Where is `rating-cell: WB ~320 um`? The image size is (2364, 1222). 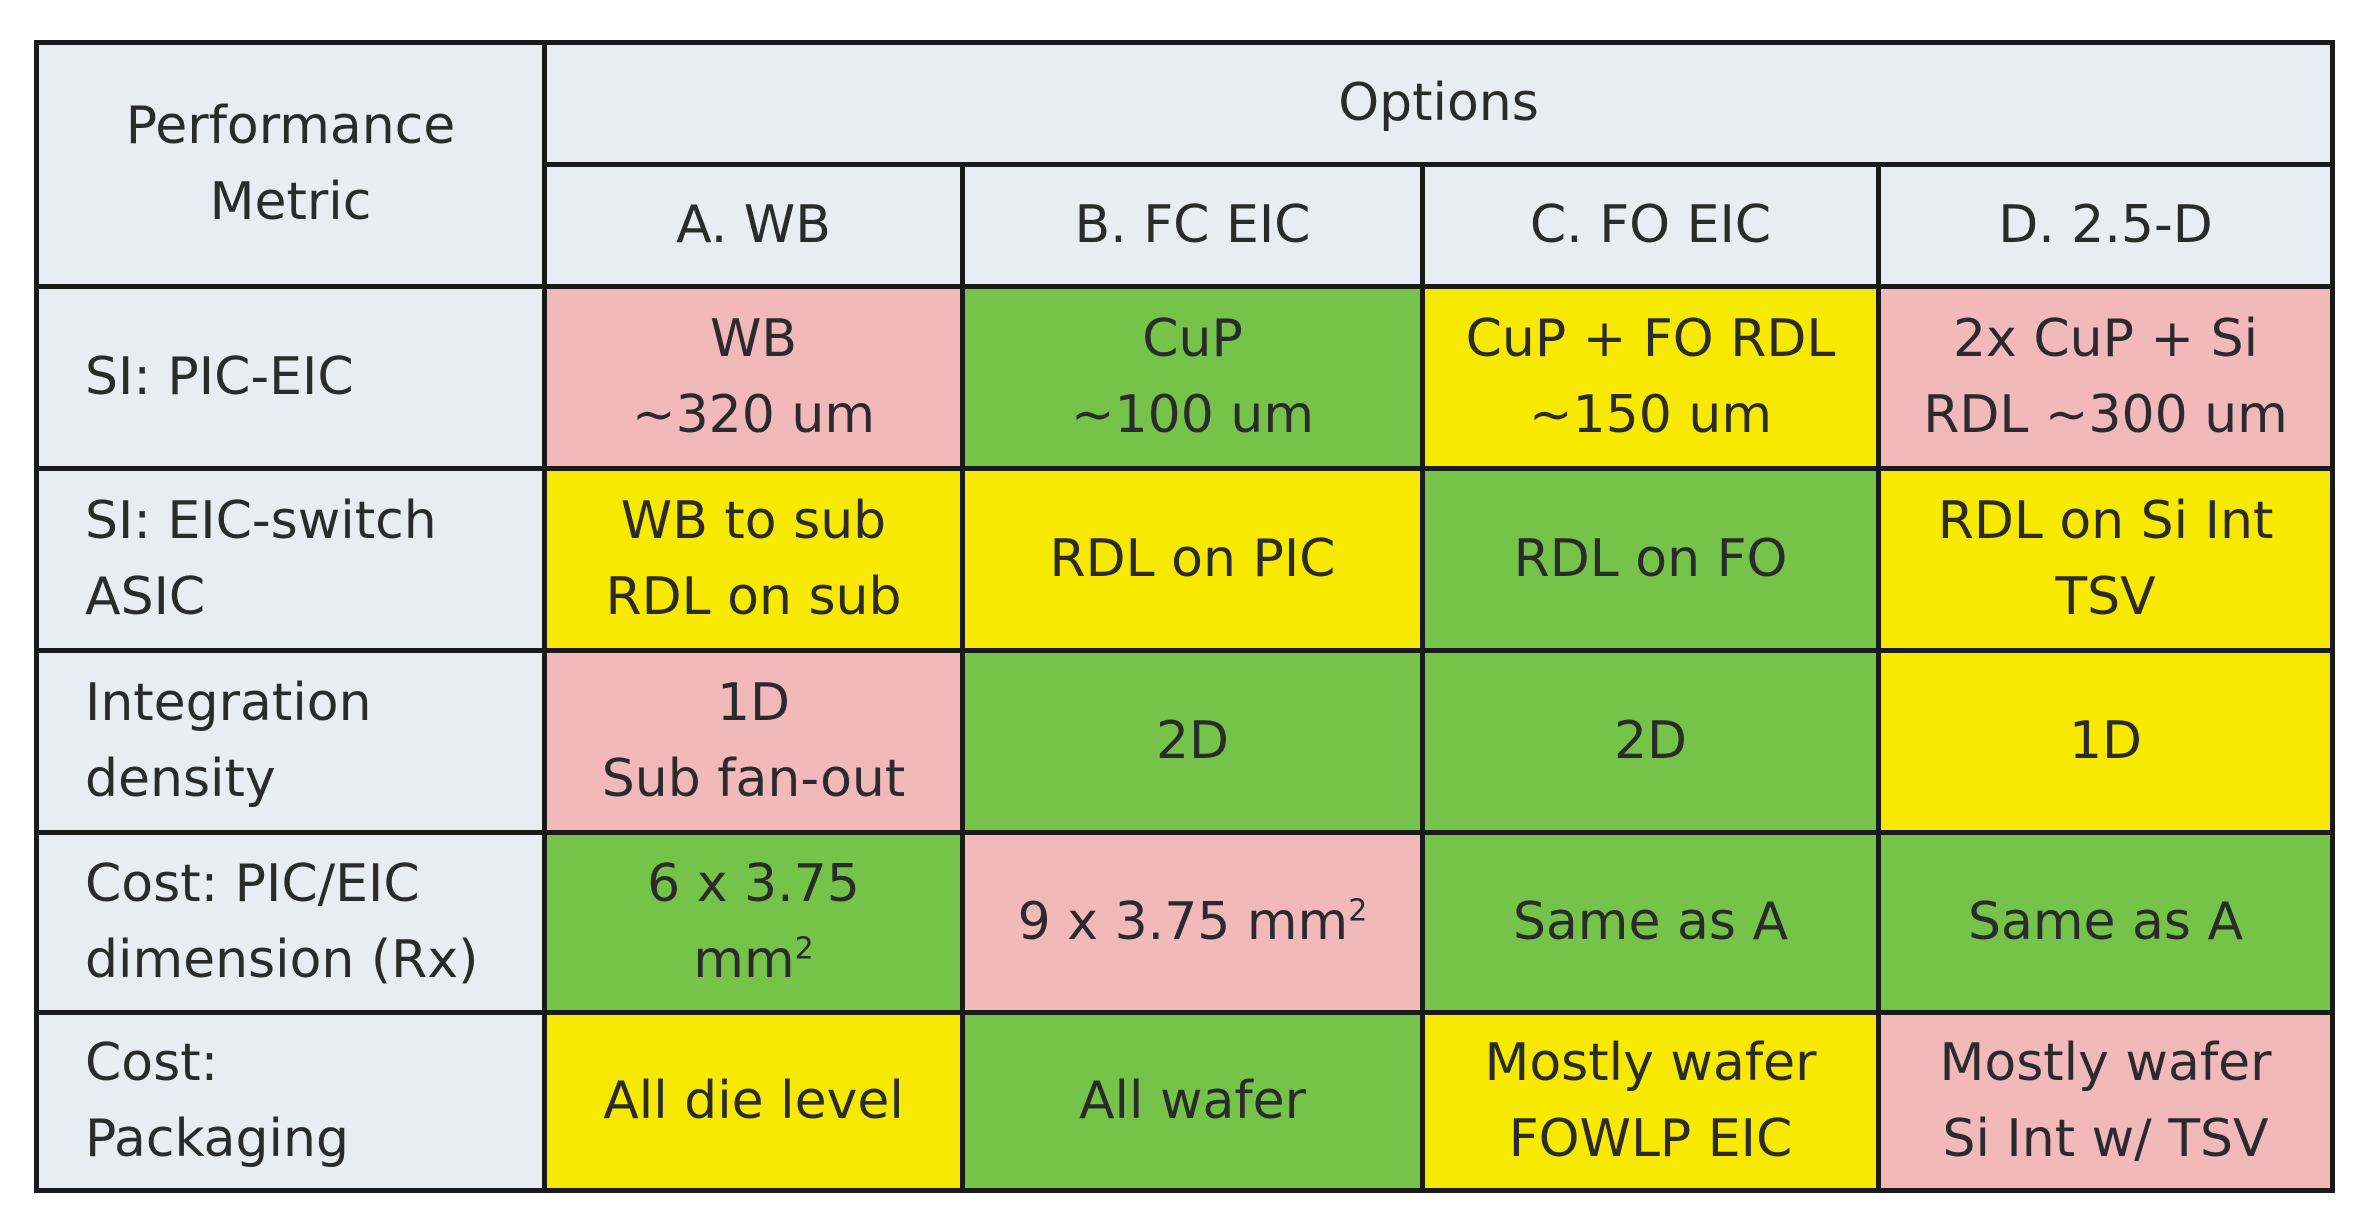 rating-cell: WB ~320 um is located at coordinates (753, 377).